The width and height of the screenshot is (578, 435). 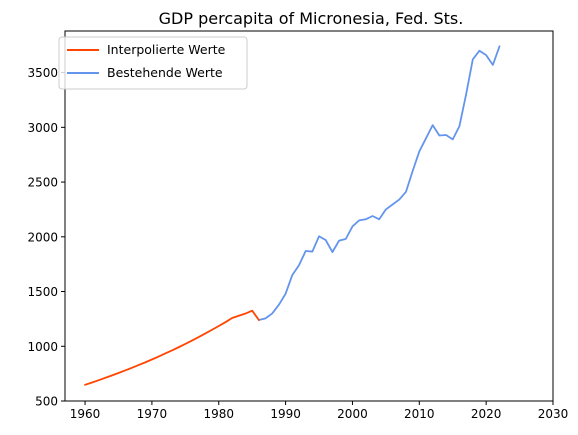 What do you see at coordinates (42, 73) in the screenshot?
I see `y-tick-label: 3500` at bounding box center [42, 73].